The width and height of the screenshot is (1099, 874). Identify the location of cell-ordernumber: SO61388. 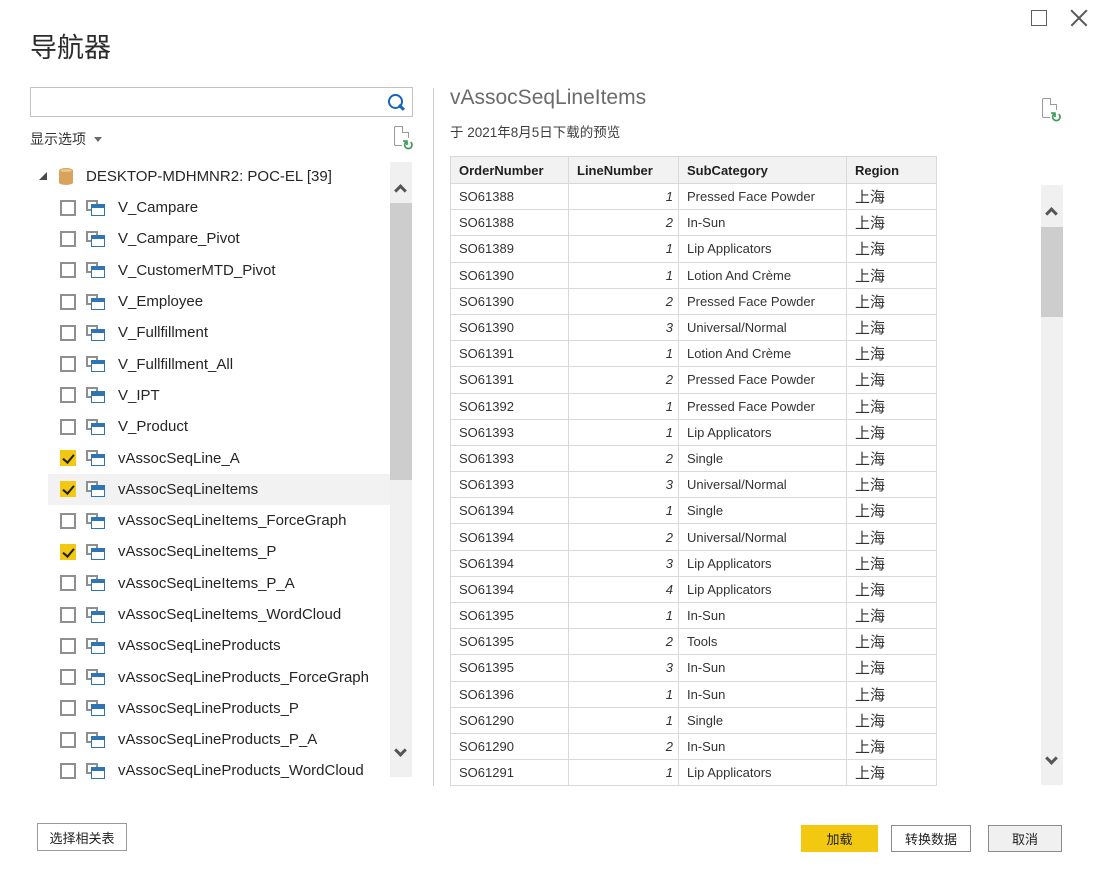
(509, 196).